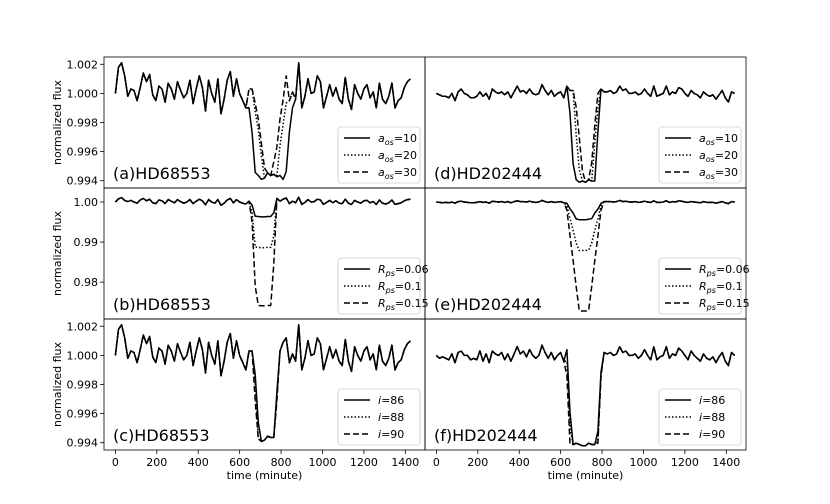 The width and height of the screenshot is (830, 504). I want to click on axes-frame, so click(585, 384).